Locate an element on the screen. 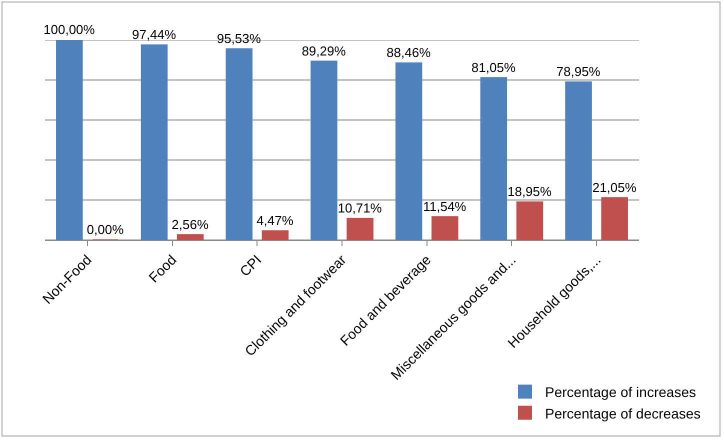  data-label: 21,05% is located at coordinates (614, 187).